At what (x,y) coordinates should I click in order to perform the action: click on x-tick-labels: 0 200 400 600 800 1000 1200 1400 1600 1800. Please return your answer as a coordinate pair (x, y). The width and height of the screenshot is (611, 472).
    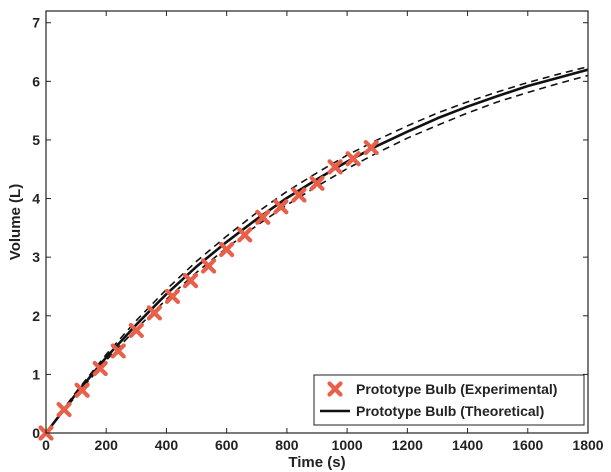
    Looking at the image, I should click on (323, 445).